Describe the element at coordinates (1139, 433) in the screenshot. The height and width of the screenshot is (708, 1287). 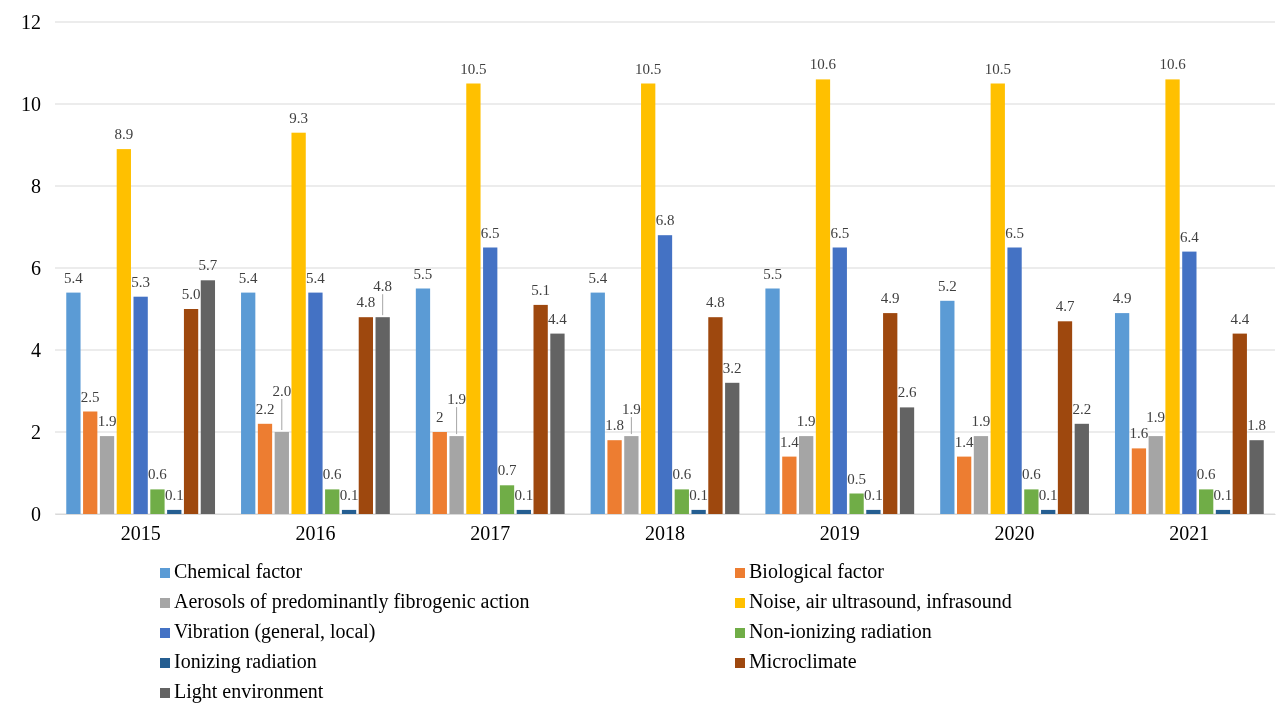
I see `data-label: 1.6` at that location.